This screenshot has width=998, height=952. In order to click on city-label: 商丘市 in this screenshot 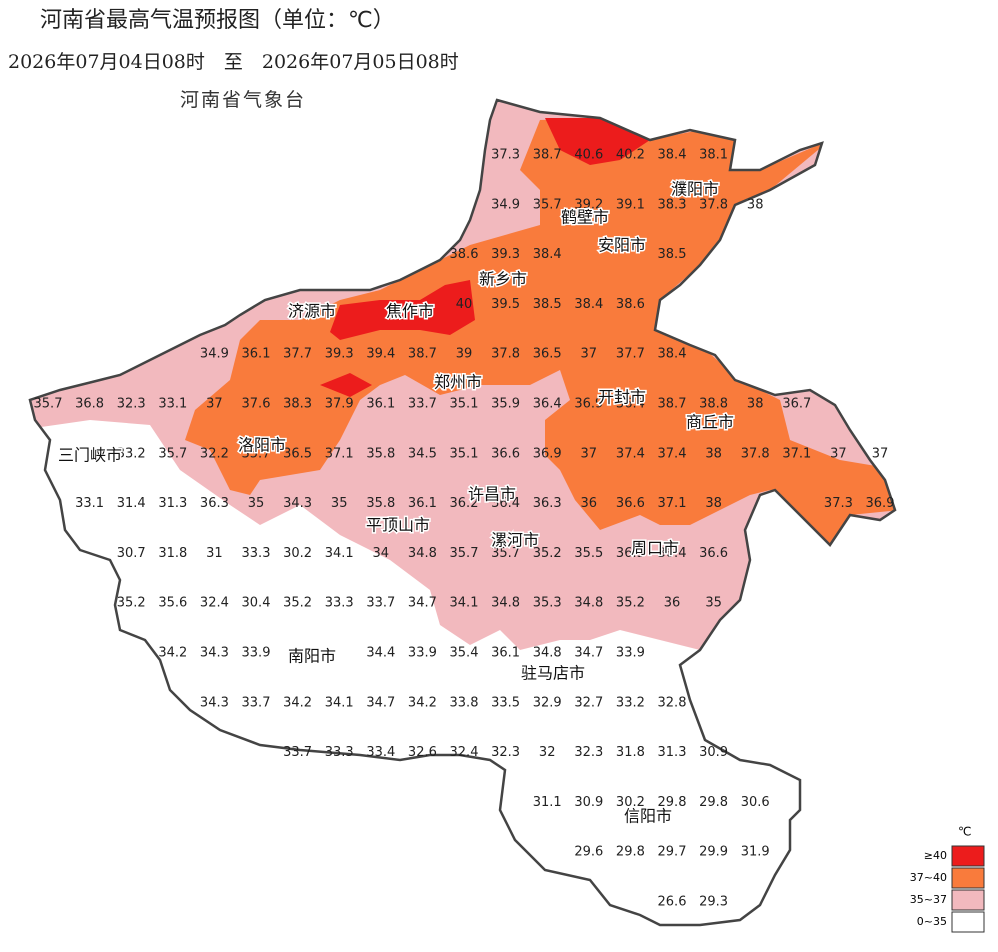, I will do `click(710, 422)`.